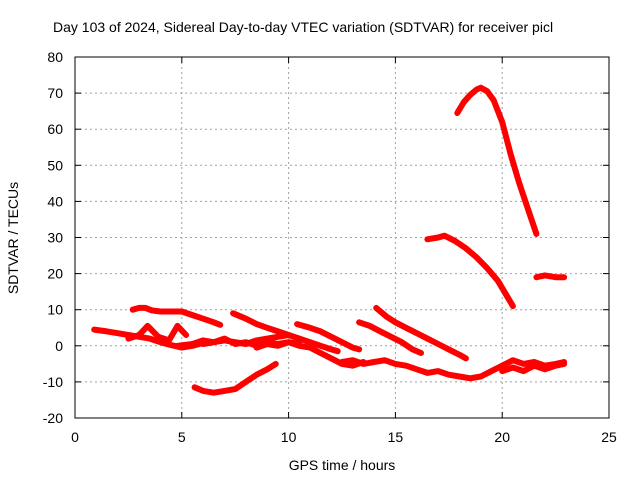  I want to click on y-axis-label: SDTVAR / TECUs, so click(13, 238).